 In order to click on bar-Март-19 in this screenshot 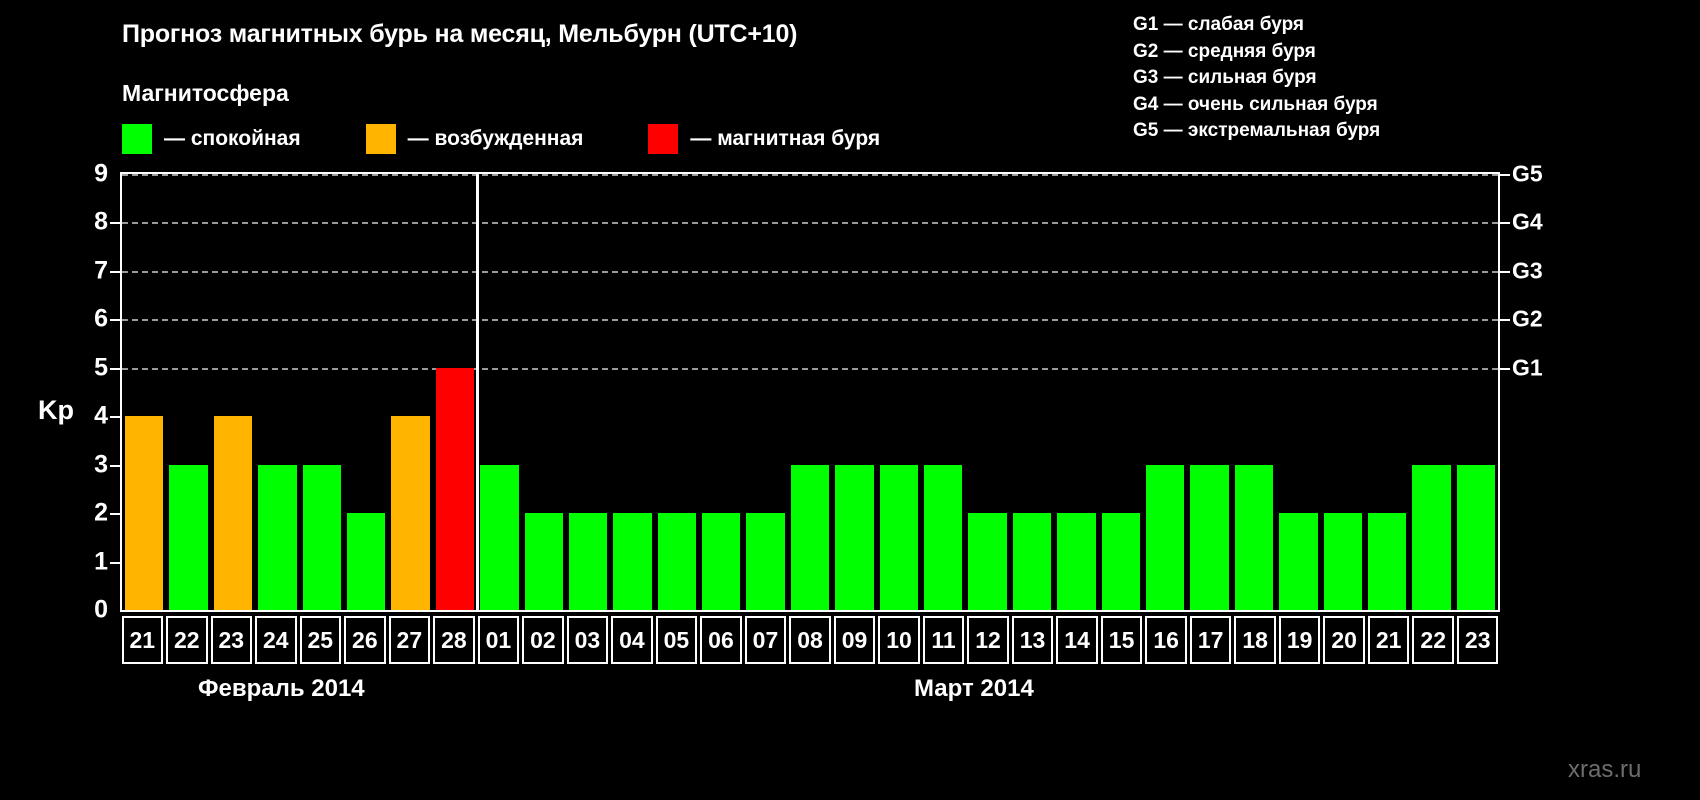, I will do `click(1298, 561)`.